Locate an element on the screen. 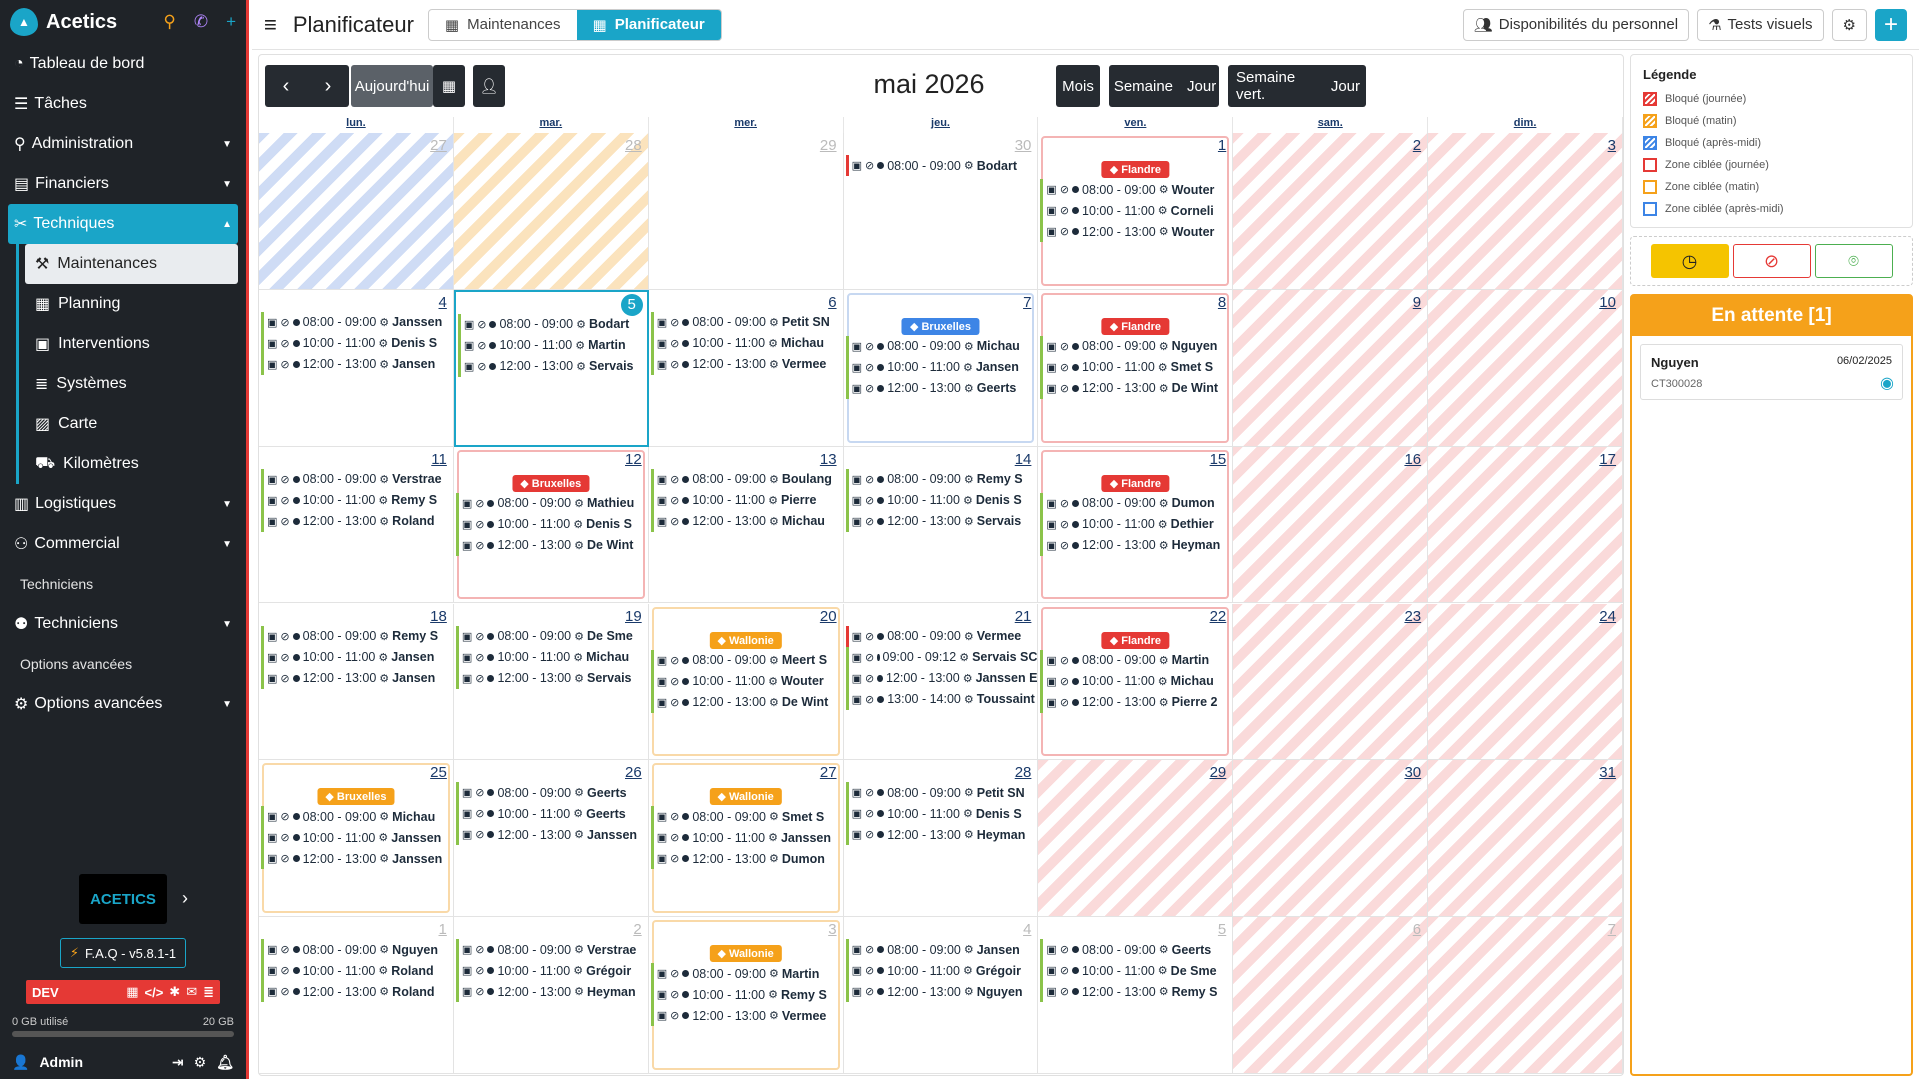 The height and width of the screenshot is (1079, 1919). event-item: ▣ ⊘ 08:00 - 09:00 ⚙ Bodart is located at coordinates (552, 324).